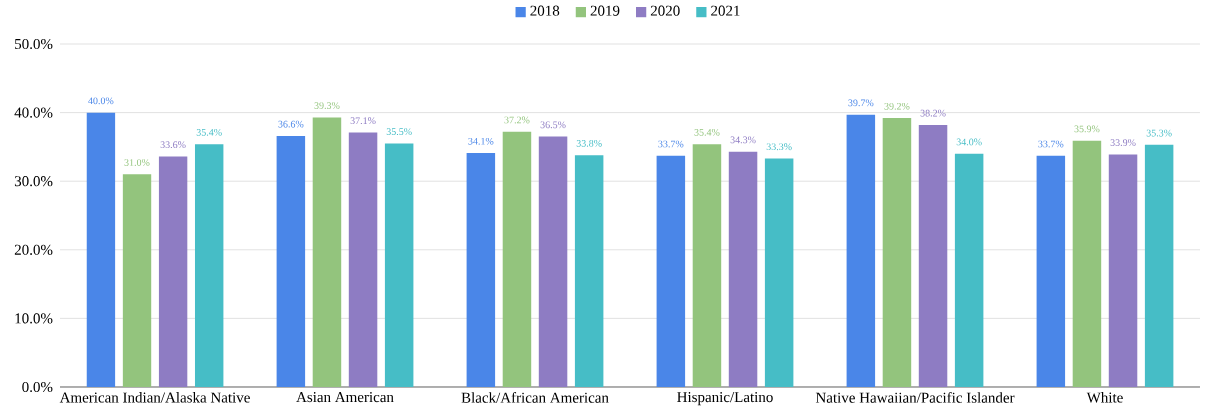  Describe the element at coordinates (897, 106) in the screenshot. I see `data-label: 39.2%` at that location.